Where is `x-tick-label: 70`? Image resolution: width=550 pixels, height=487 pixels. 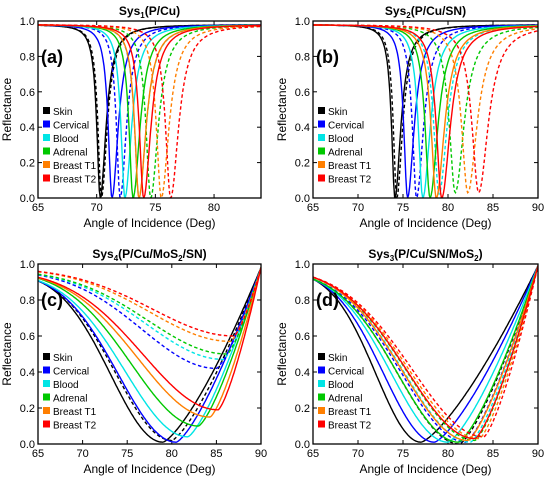
x-tick-label: 70 is located at coordinates (82, 454).